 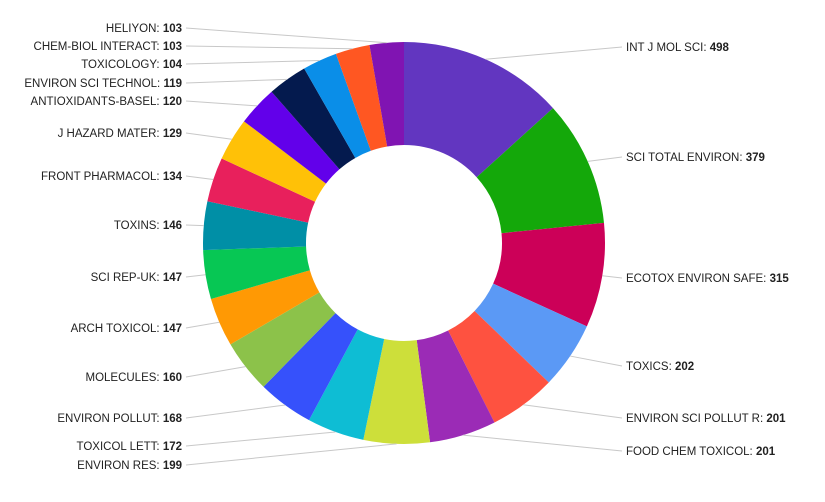 I want to click on slice-label-value: 134, so click(x=173, y=177).